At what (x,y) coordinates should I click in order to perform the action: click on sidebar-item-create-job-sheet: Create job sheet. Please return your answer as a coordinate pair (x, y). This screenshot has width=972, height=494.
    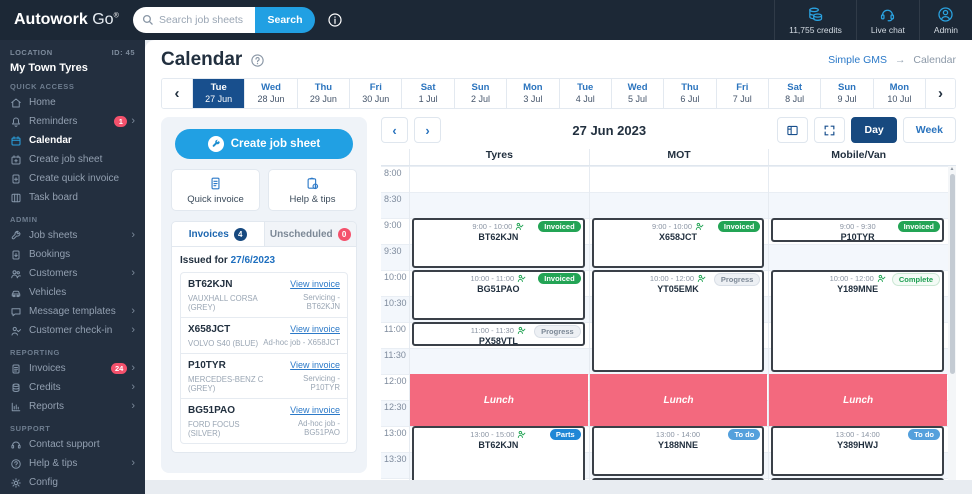
    Looking at the image, I should click on (72, 159).